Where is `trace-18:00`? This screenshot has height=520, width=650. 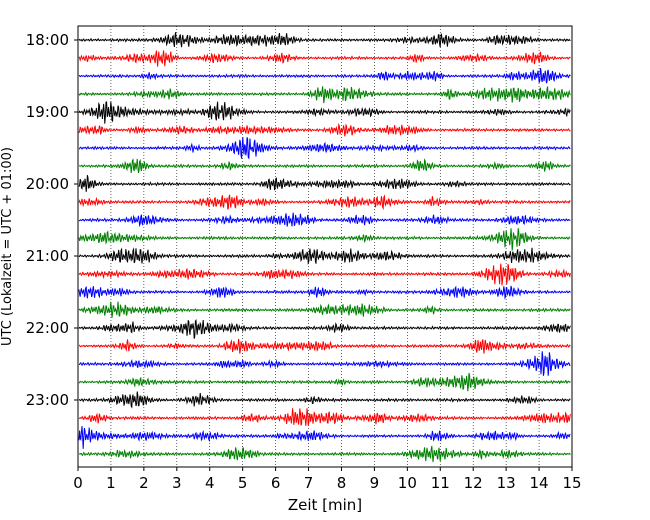 trace-18:00 is located at coordinates (324, 40).